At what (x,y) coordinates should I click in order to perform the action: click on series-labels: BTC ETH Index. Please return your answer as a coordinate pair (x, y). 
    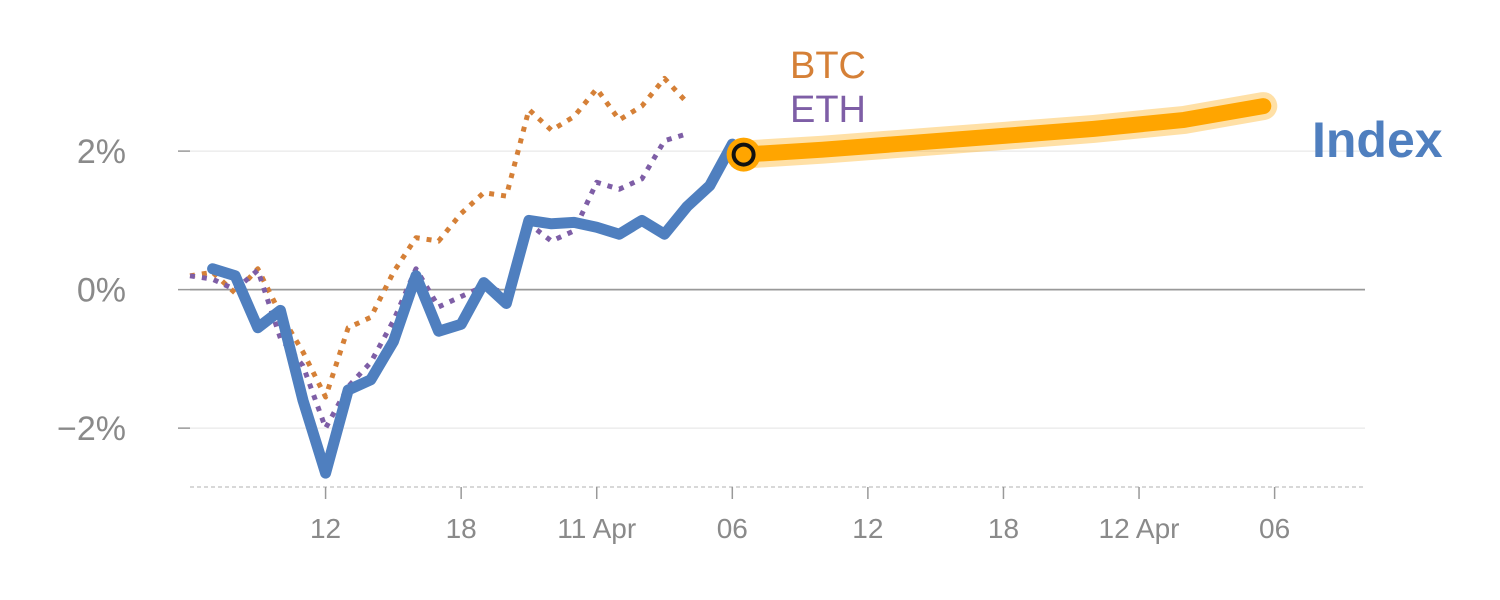
    Looking at the image, I should click on (1116, 106).